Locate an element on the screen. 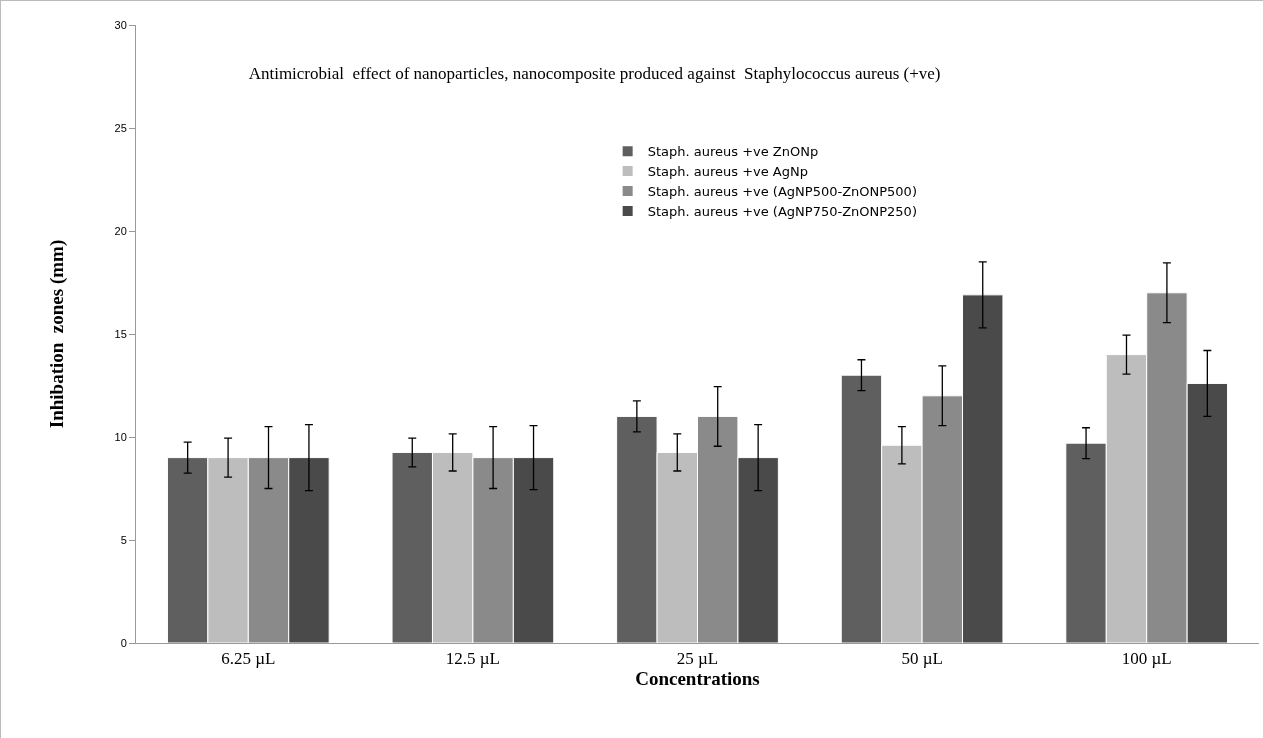  y-tick-label: 15 is located at coordinates (120, 333).